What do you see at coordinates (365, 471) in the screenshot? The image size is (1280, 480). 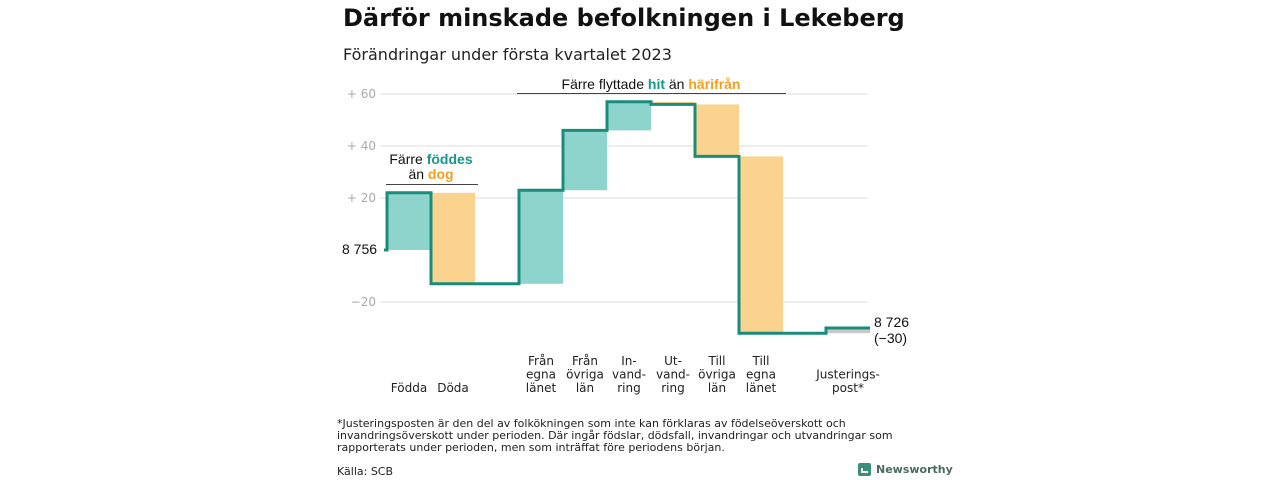 I see `source-note: Källa: SCB` at bounding box center [365, 471].